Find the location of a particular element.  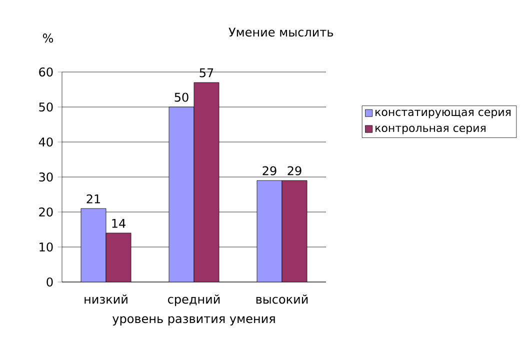

y-tick-label: 40 is located at coordinates (45, 142).